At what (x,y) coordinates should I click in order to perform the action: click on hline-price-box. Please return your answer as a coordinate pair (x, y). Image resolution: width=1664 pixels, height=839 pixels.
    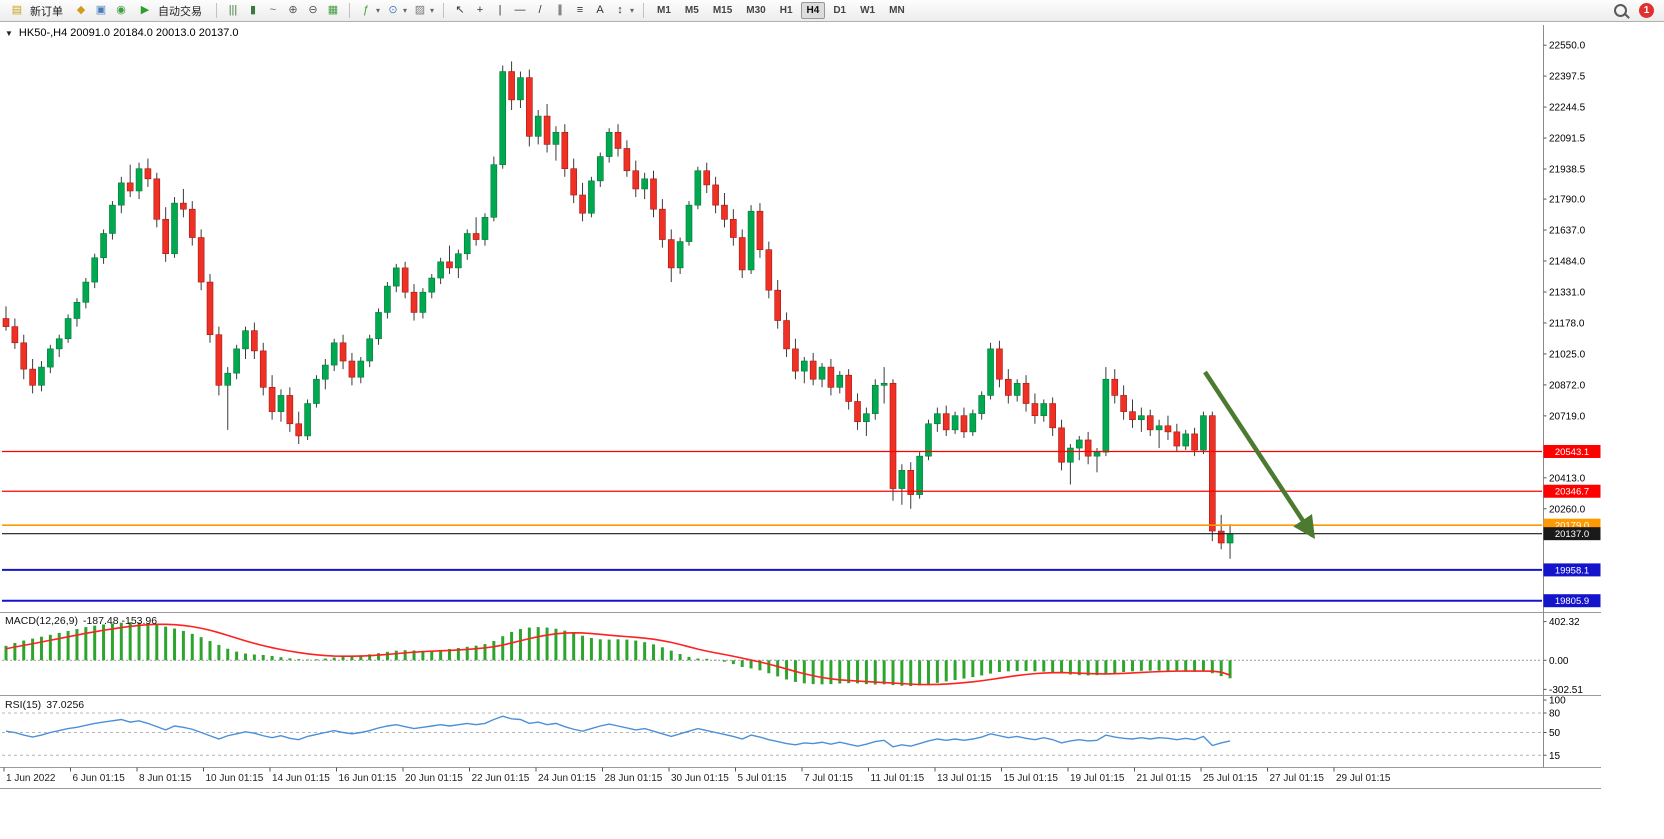
    Looking at the image, I should click on (1572, 451).